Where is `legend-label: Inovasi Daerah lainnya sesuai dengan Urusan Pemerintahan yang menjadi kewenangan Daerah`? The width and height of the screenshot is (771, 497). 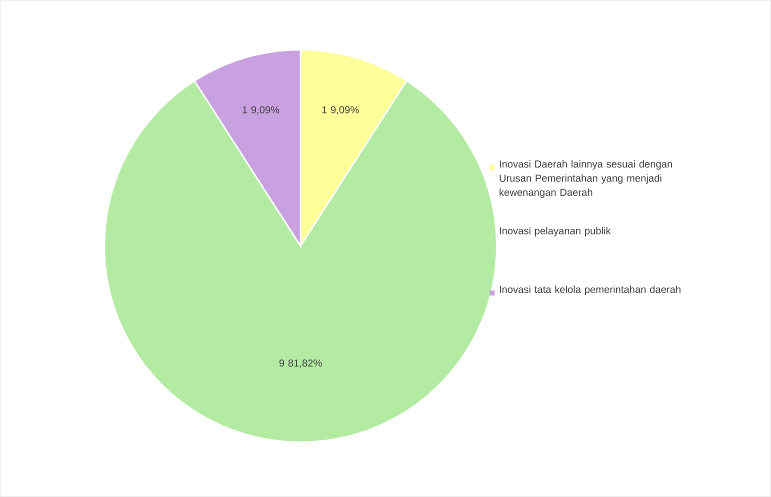 legend-label: Inovasi Daerah lainnya sesuai dengan Urusan Pemerintahan yang menjadi kewenangan Daerah is located at coordinates (586, 179).